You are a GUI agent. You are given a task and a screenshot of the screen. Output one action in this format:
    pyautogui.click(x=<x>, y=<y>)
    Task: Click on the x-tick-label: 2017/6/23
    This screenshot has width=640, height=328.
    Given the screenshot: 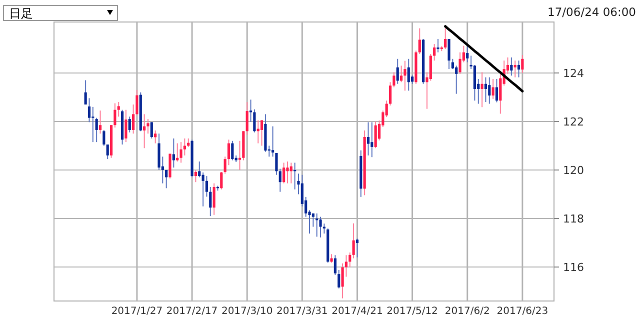 What is the action you would take?
    pyautogui.click(x=522, y=311)
    